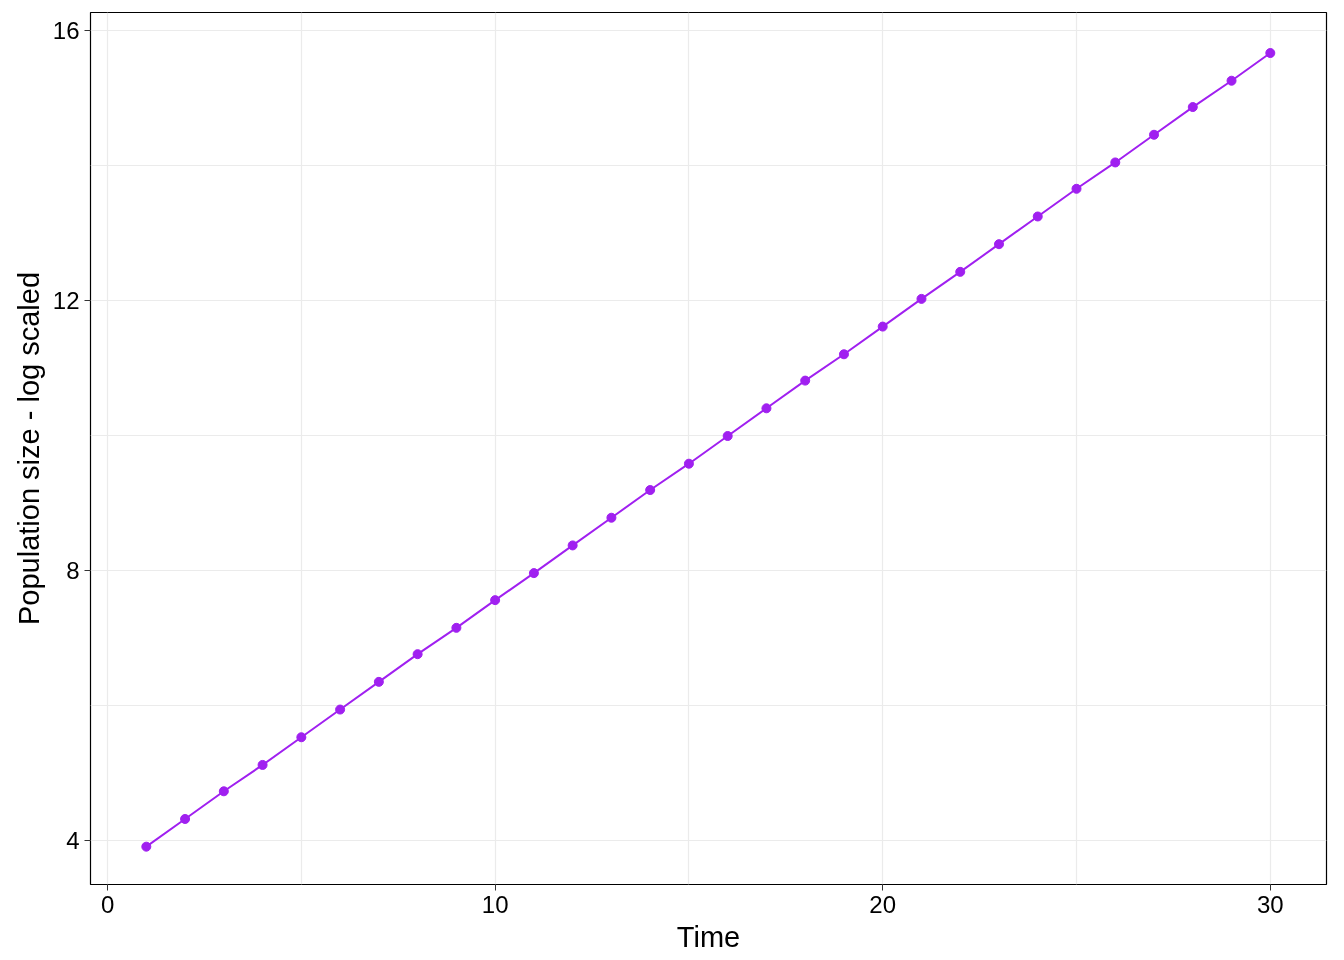 The image size is (1344, 960). Describe the element at coordinates (28, 448) in the screenshot. I see `y-axis-title: Population size - log scaled` at that location.